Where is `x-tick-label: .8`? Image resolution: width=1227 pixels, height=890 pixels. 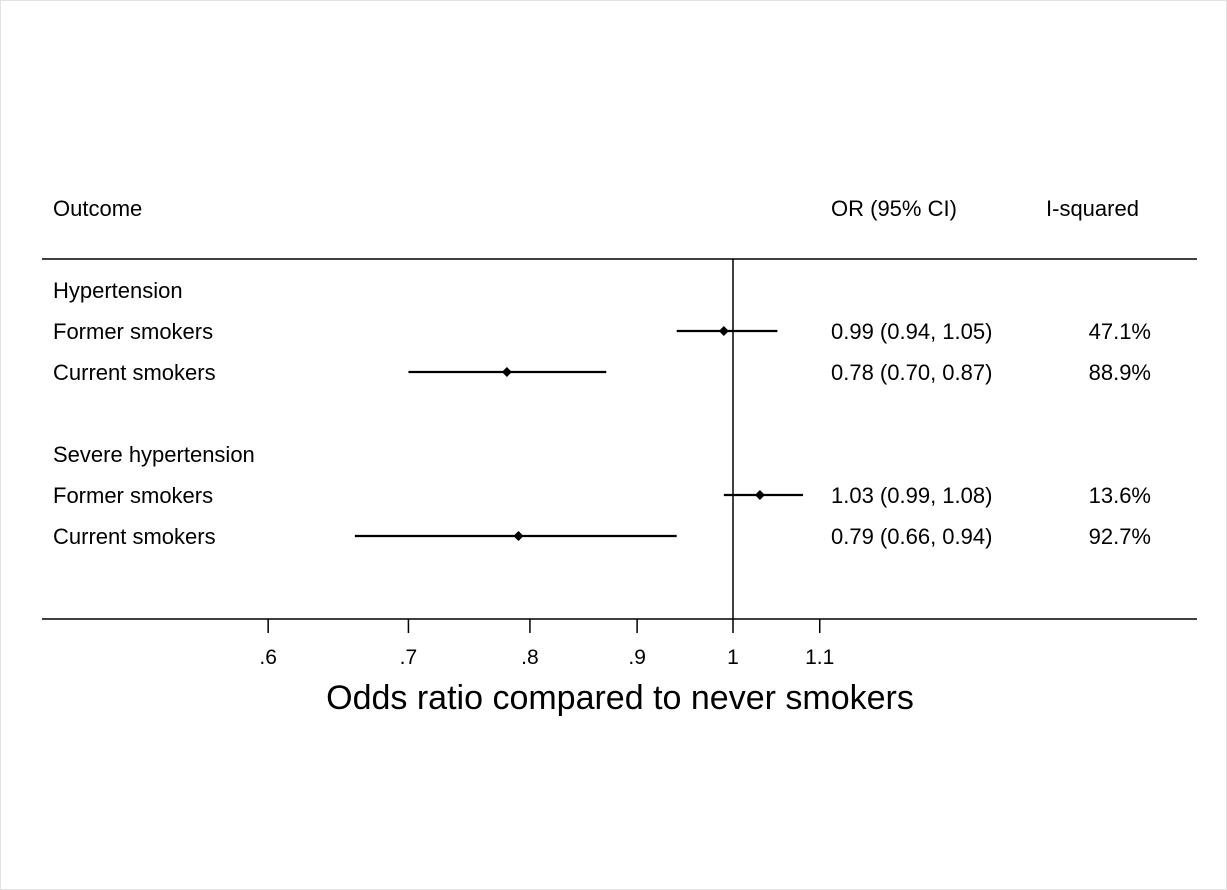
x-tick-label: .8 is located at coordinates (530, 657).